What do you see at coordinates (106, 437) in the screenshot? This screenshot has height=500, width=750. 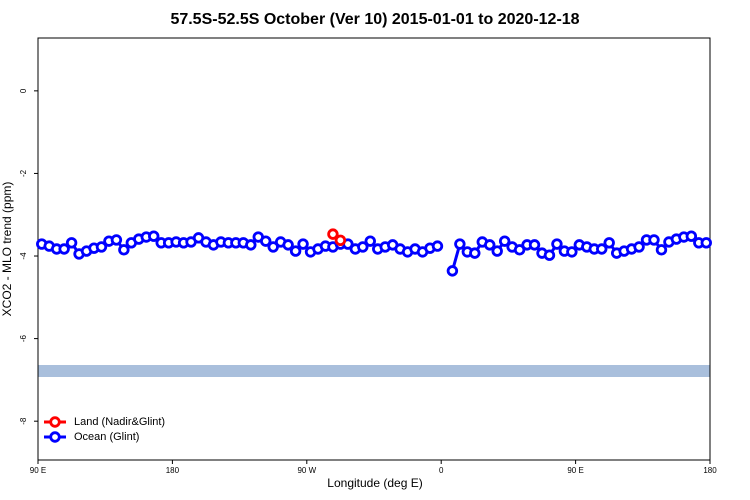 I see `legend-label: Ocean (Glint)` at bounding box center [106, 437].